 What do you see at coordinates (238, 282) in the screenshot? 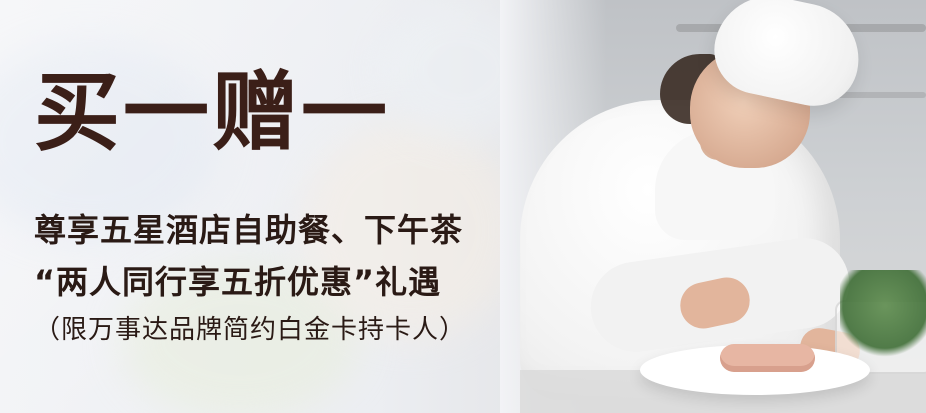
I see `promo-line-2: “两人同行享五折优惠”礼遇` at bounding box center [238, 282].